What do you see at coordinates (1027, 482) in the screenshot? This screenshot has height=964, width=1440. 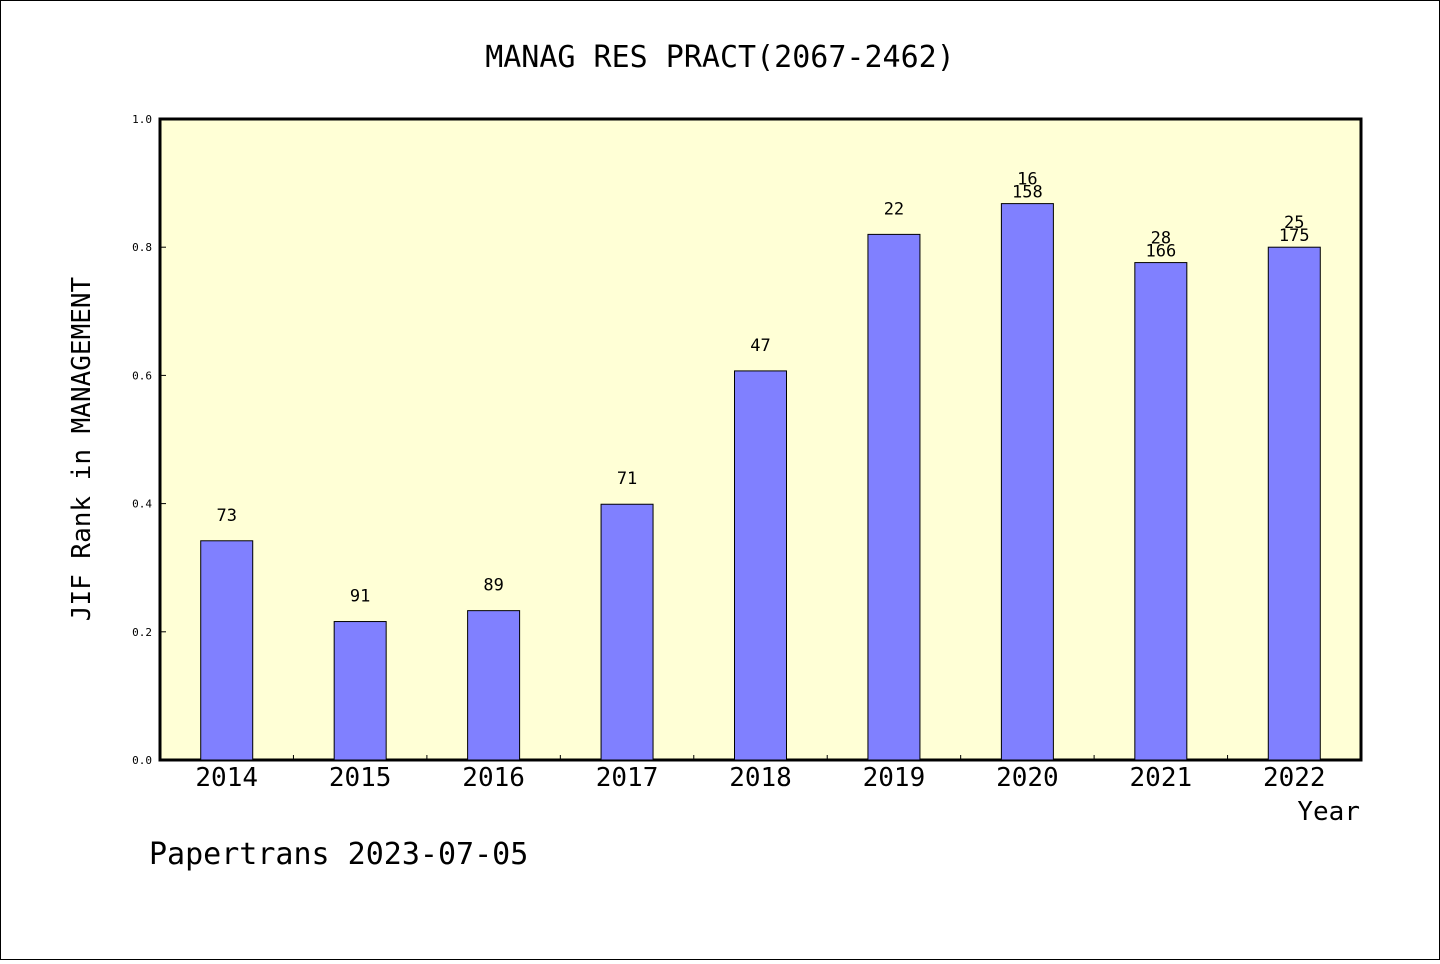 I see `bar-2020` at bounding box center [1027, 482].